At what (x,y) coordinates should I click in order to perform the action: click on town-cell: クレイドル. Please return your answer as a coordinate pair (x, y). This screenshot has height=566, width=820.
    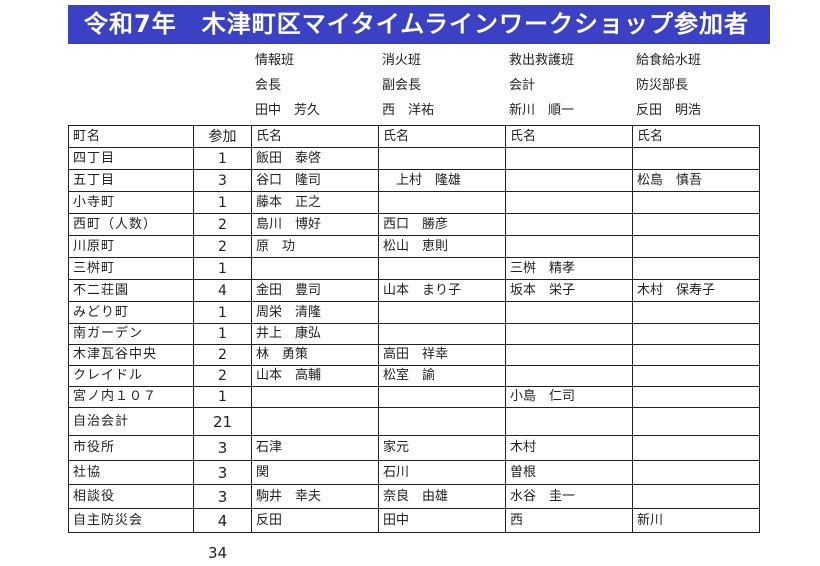
    Looking at the image, I should click on (131, 376).